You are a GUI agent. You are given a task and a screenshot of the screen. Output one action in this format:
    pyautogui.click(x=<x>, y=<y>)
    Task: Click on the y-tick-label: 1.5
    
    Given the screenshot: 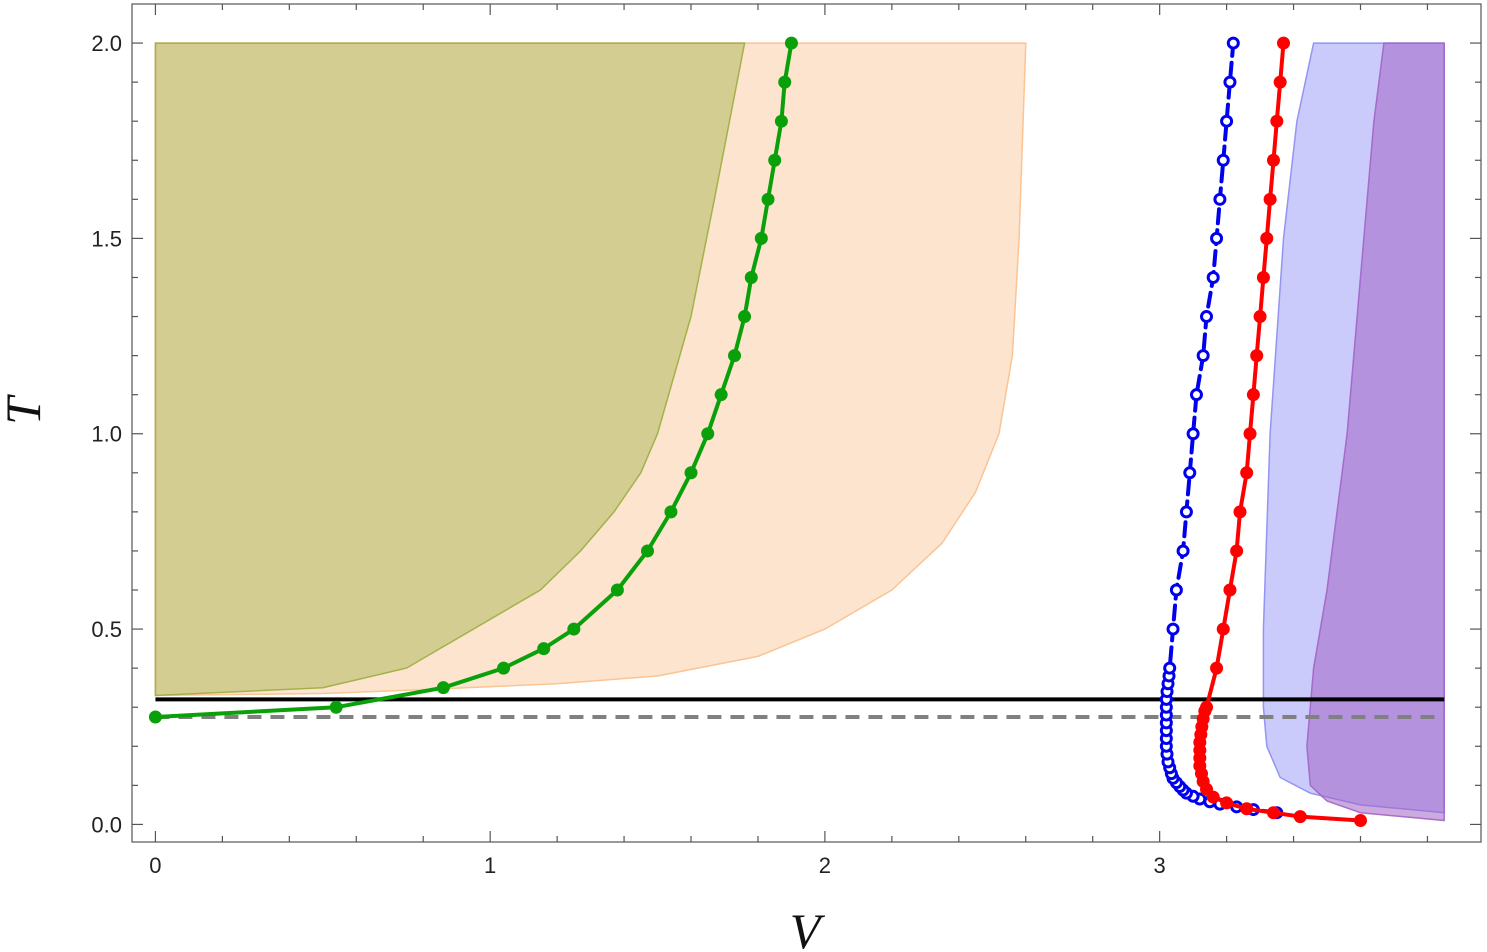 What is the action you would take?
    pyautogui.click(x=106, y=238)
    